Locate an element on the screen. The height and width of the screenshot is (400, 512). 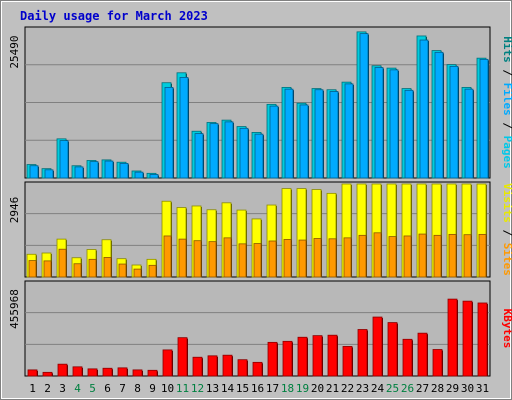
legend-visits: Visits is located at coordinates (506, 203).